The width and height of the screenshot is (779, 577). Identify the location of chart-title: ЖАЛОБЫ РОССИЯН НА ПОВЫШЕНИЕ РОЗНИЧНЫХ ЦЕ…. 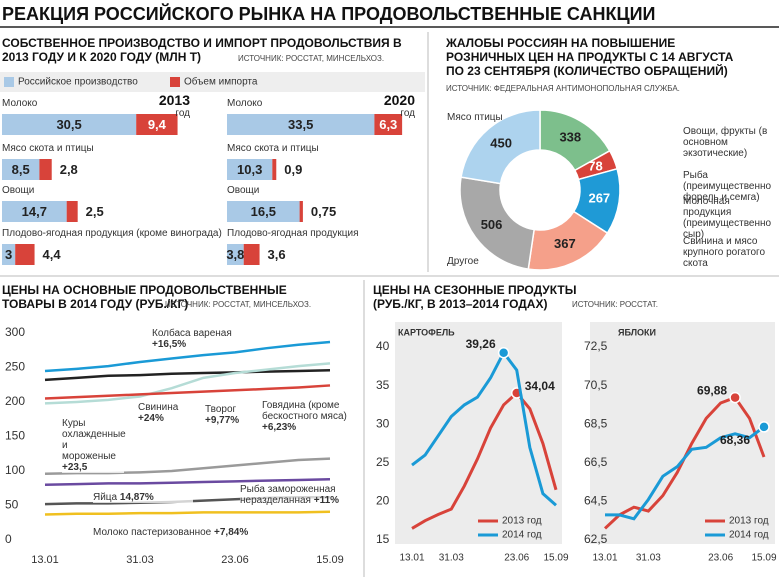
(590, 57).